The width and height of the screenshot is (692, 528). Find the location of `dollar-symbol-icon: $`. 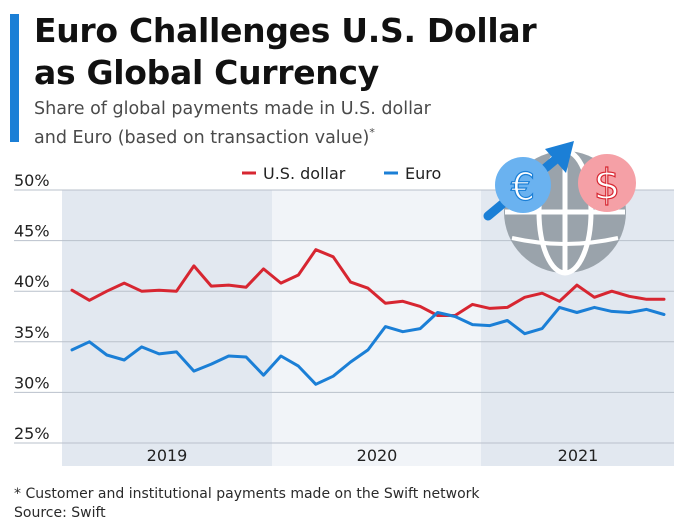

dollar-symbol-icon: $ is located at coordinates (607, 184).